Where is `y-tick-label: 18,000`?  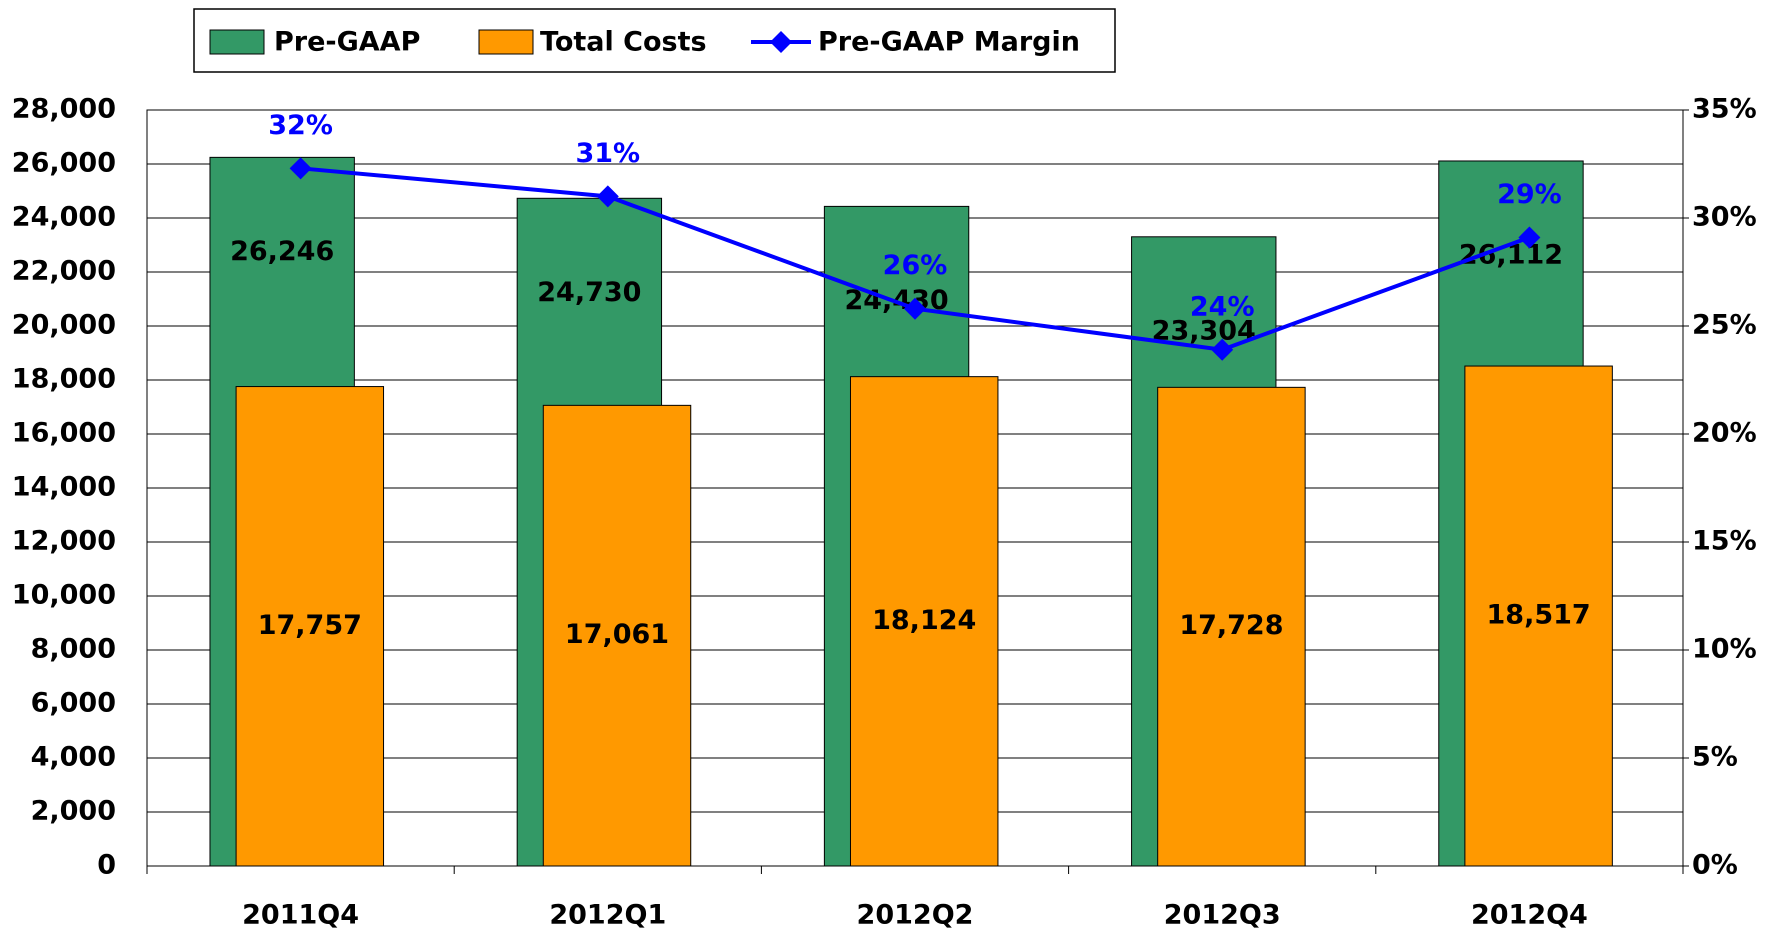
y-tick-label: 18,000 is located at coordinates (64, 379).